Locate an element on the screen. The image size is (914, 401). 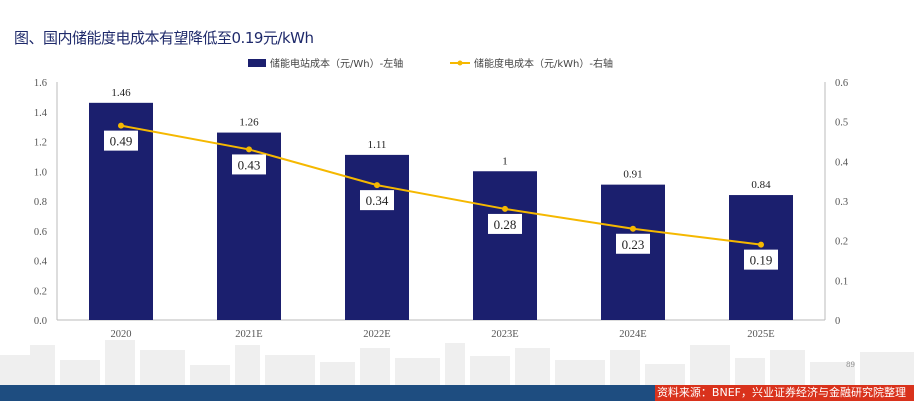
line-data-label: 0.43 is located at coordinates (249, 164).